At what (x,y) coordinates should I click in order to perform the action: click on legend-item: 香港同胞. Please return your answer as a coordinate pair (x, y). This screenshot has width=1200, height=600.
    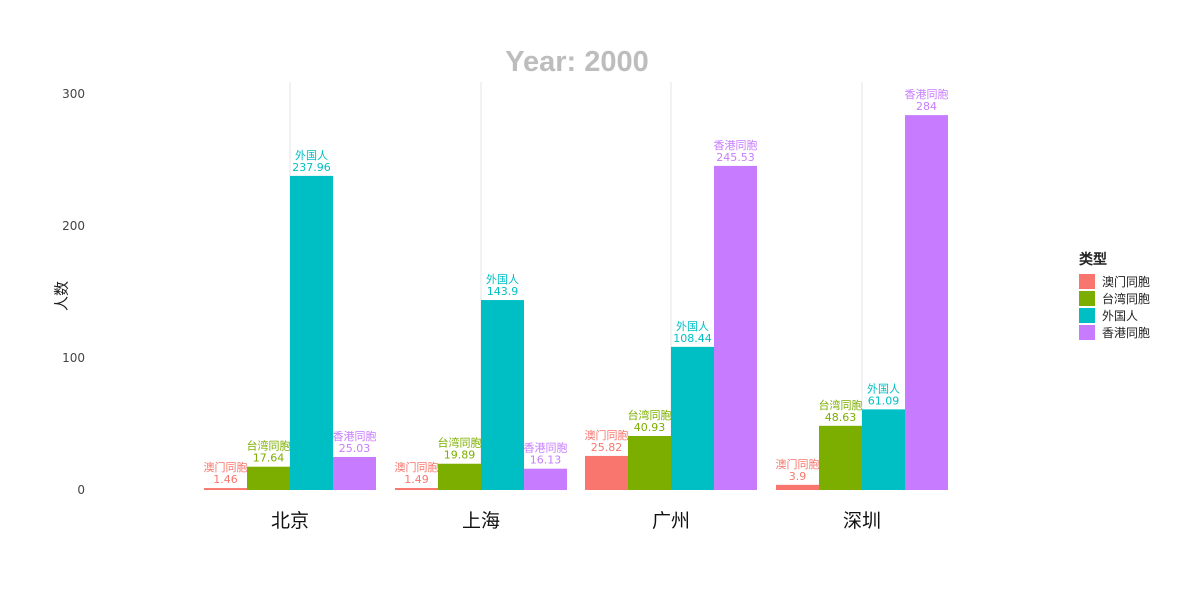
    Looking at the image, I should click on (1114, 332).